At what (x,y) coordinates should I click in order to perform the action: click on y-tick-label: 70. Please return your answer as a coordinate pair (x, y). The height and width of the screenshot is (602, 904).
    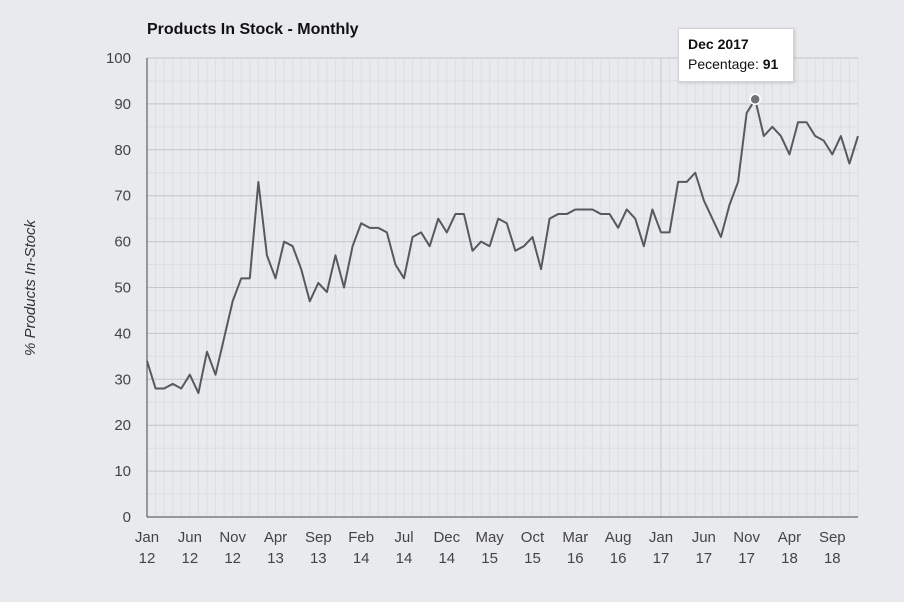
    Looking at the image, I should click on (122, 196).